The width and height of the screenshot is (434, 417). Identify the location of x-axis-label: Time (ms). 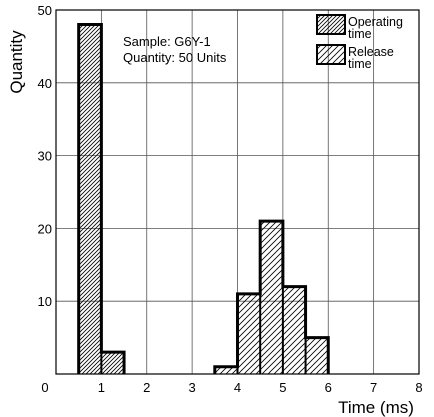
(376, 407).